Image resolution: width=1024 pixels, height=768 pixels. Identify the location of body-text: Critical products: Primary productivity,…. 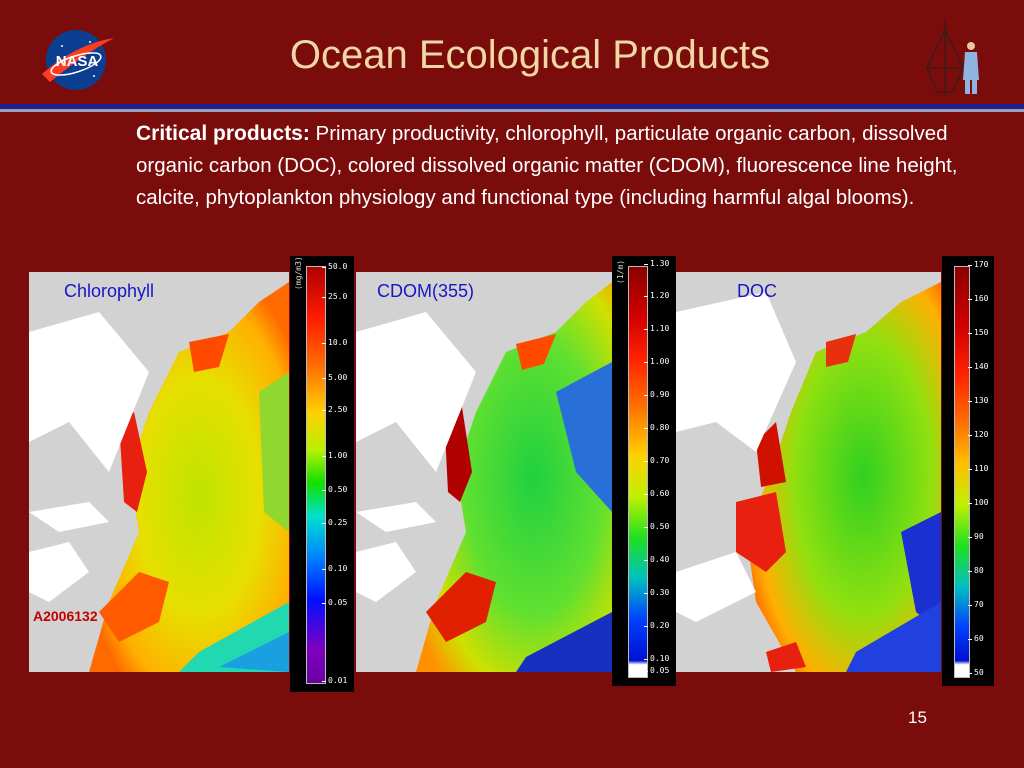
(566, 166).